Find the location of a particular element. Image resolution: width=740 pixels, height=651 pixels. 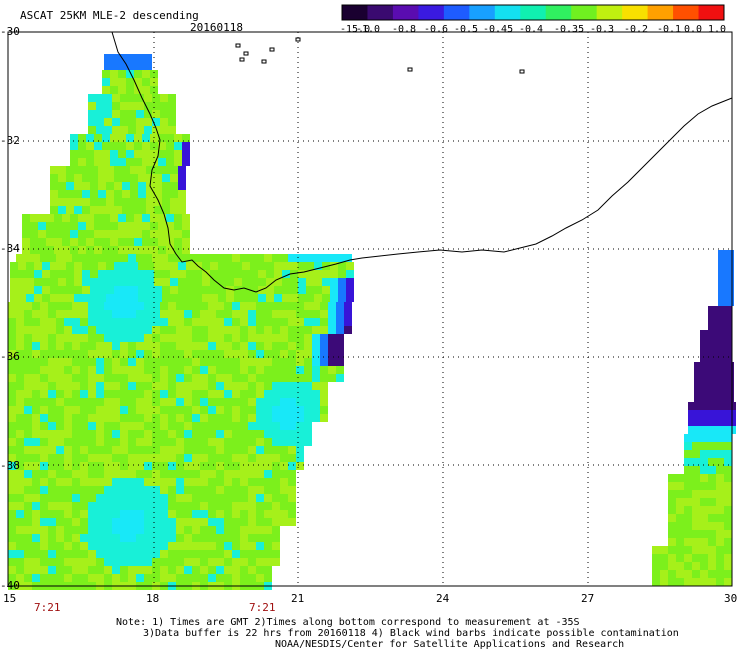

y-tick-label: -40 is located at coordinates (10, 585).